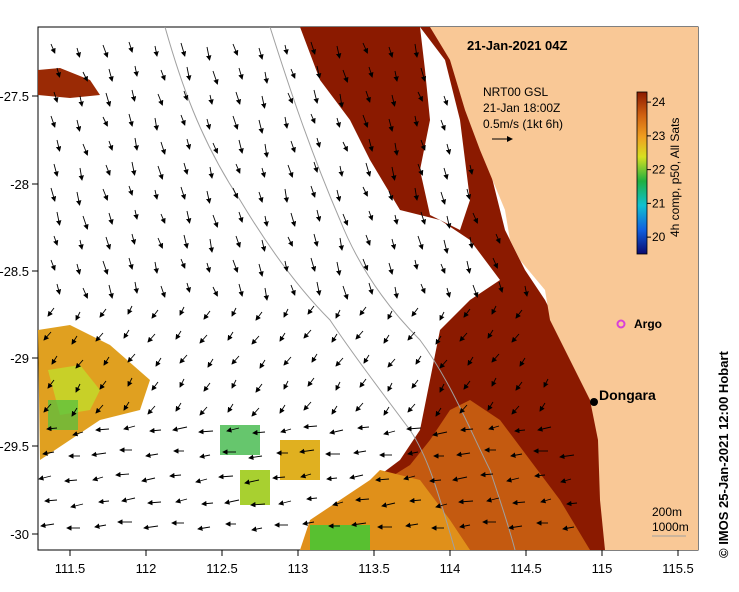 This screenshot has height=592, width=739. What do you see at coordinates (627, 395) in the screenshot?
I see `dongara-label: Dongara` at bounding box center [627, 395].